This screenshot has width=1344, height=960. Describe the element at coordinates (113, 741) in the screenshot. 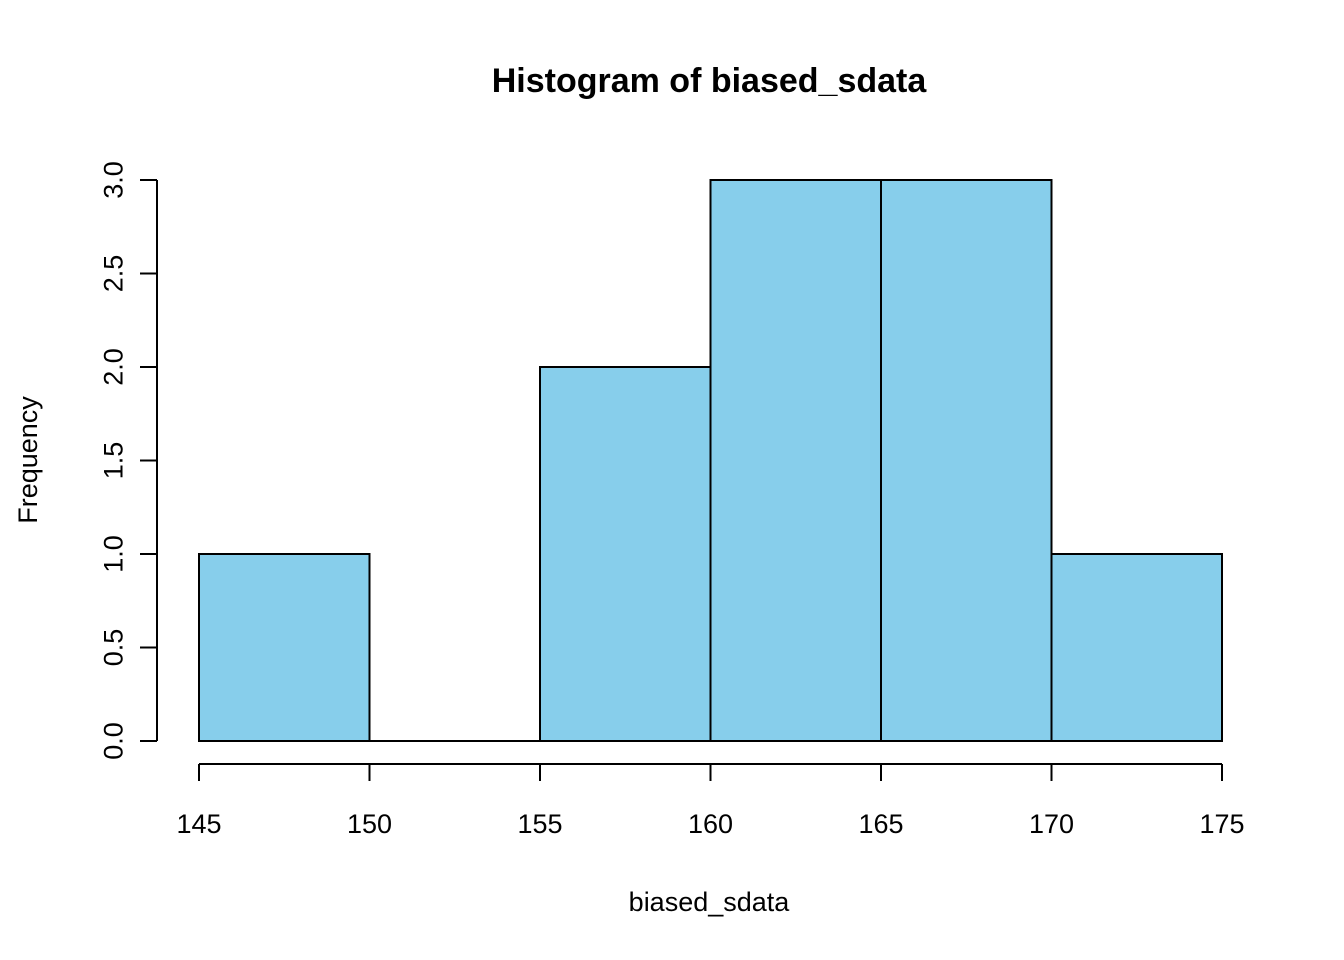

I see `y-tick-label-0: 0.0` at that location.